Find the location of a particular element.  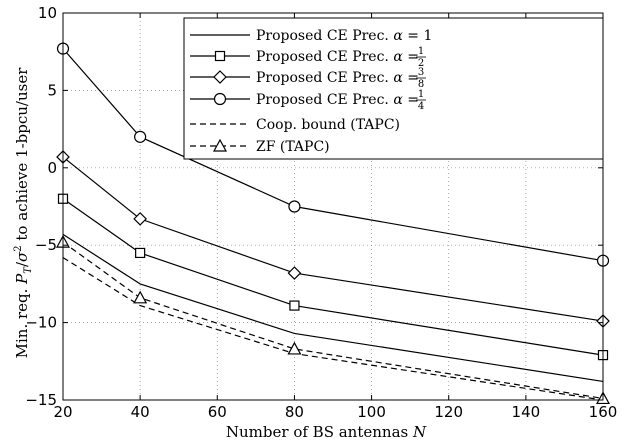

x-tick-label: 160 is located at coordinates (603, 412).